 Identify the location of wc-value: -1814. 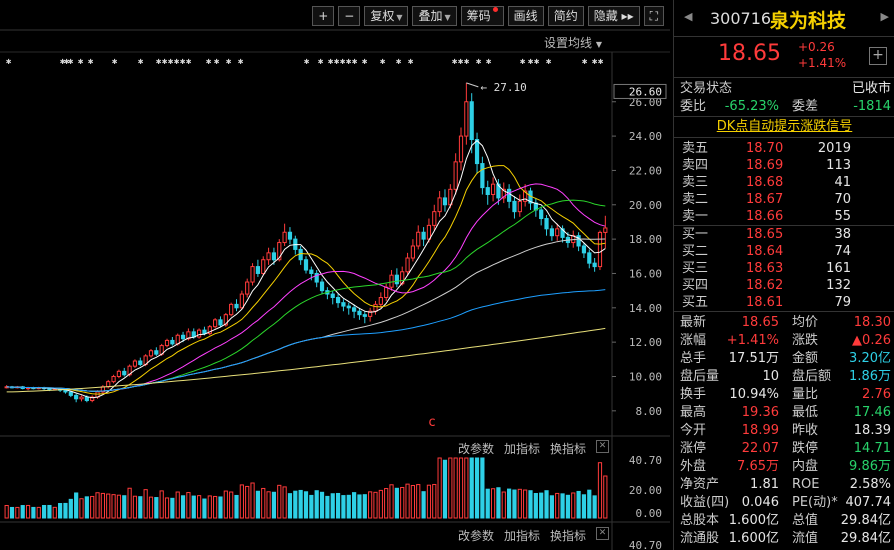
(872, 106).